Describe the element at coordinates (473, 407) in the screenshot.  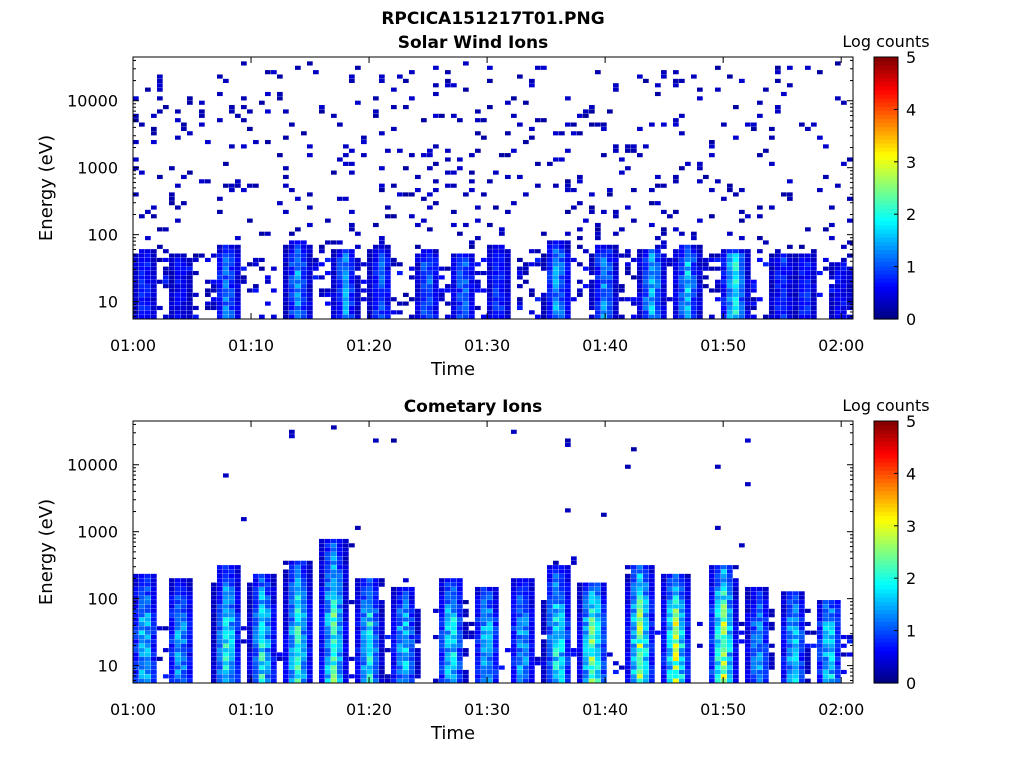
I see `panel-title: Cometary Ions` at that location.